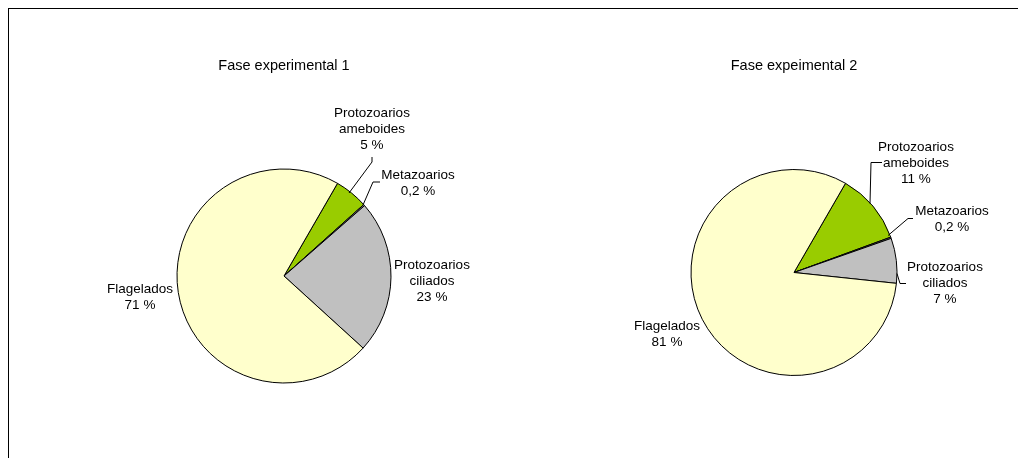  What do you see at coordinates (794, 65) in the screenshot?
I see `chart-title: Fase expeimental 2` at bounding box center [794, 65].